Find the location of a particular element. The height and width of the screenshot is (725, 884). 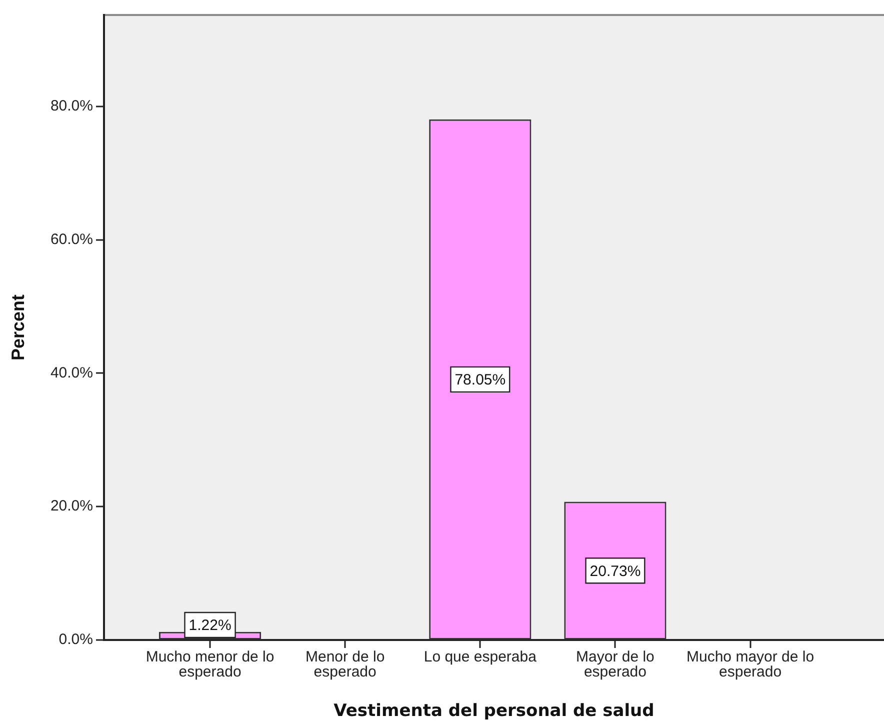

y-tick-label: 80.0% is located at coordinates (71, 106).